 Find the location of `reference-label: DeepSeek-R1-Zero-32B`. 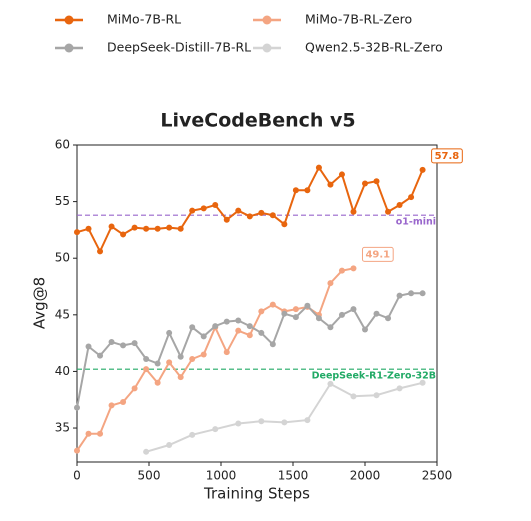

reference-label: DeepSeek-R1-Zero-32B is located at coordinates (374, 376).